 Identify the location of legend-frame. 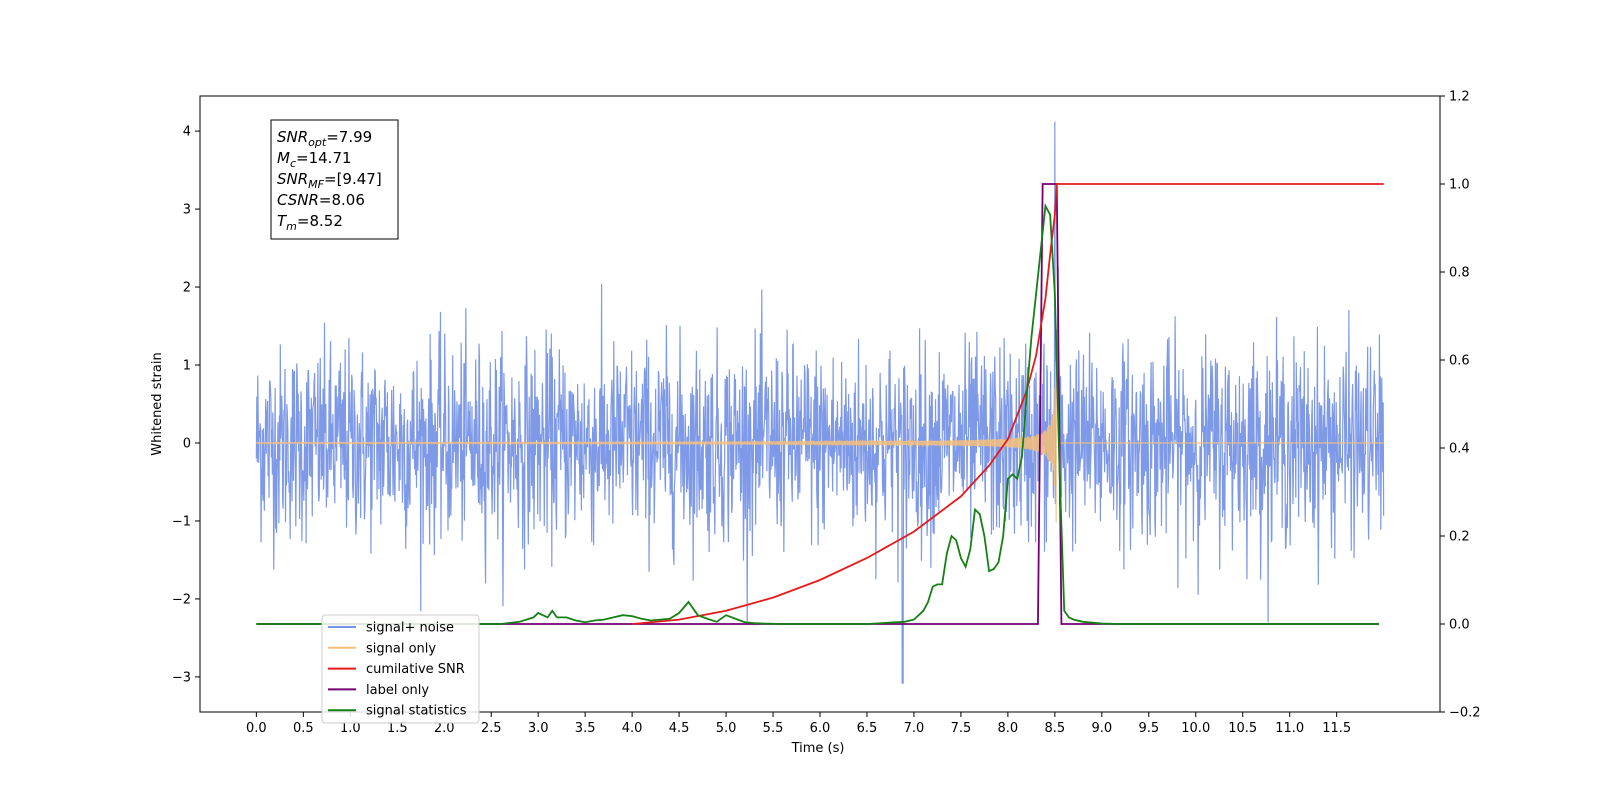
(400, 669).